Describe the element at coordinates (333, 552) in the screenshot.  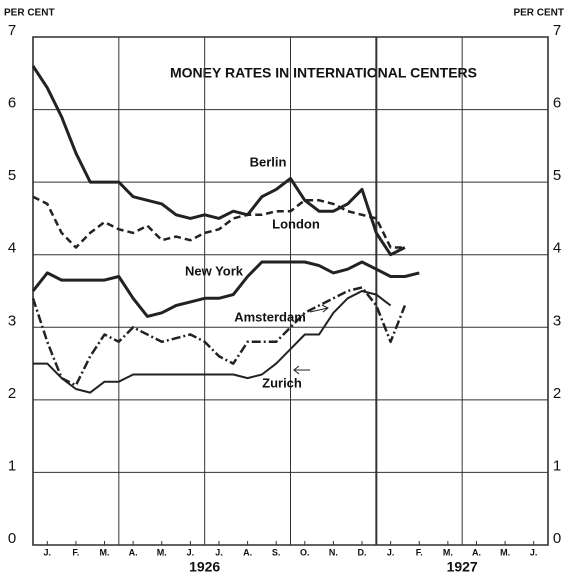
I see `x-tick-label: N.` at that location.